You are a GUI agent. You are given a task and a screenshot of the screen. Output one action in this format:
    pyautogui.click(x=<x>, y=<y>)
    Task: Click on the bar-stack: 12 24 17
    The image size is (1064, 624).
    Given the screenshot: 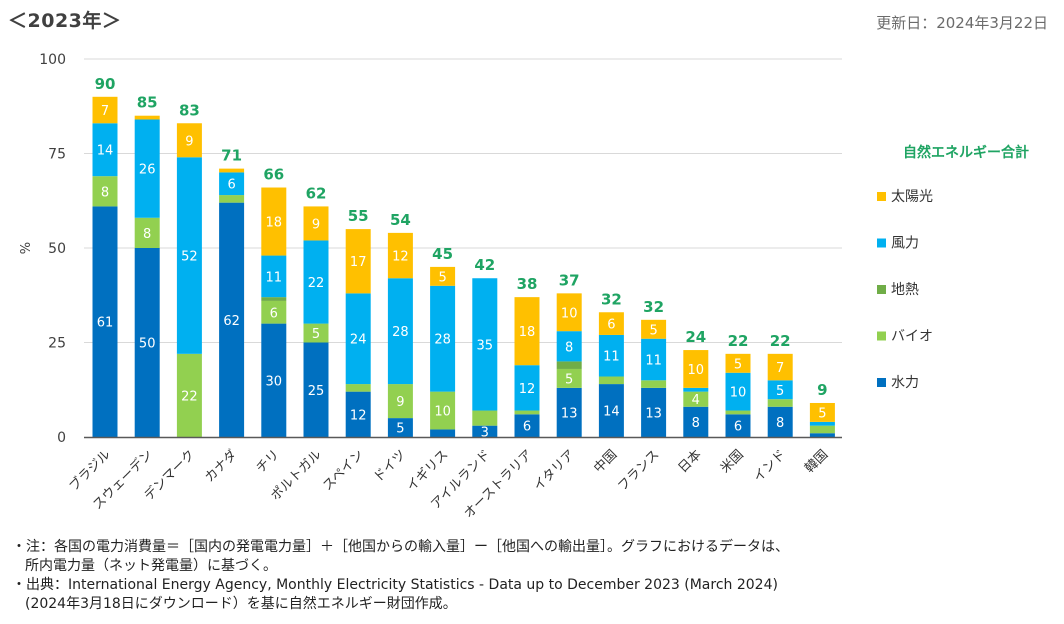 What is the action you would take?
    pyautogui.click(x=358, y=333)
    